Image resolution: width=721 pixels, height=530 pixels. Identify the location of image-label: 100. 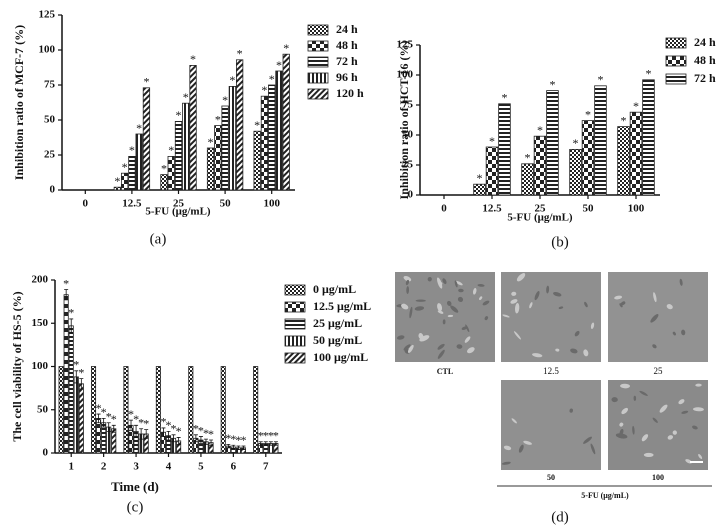
(658, 477).